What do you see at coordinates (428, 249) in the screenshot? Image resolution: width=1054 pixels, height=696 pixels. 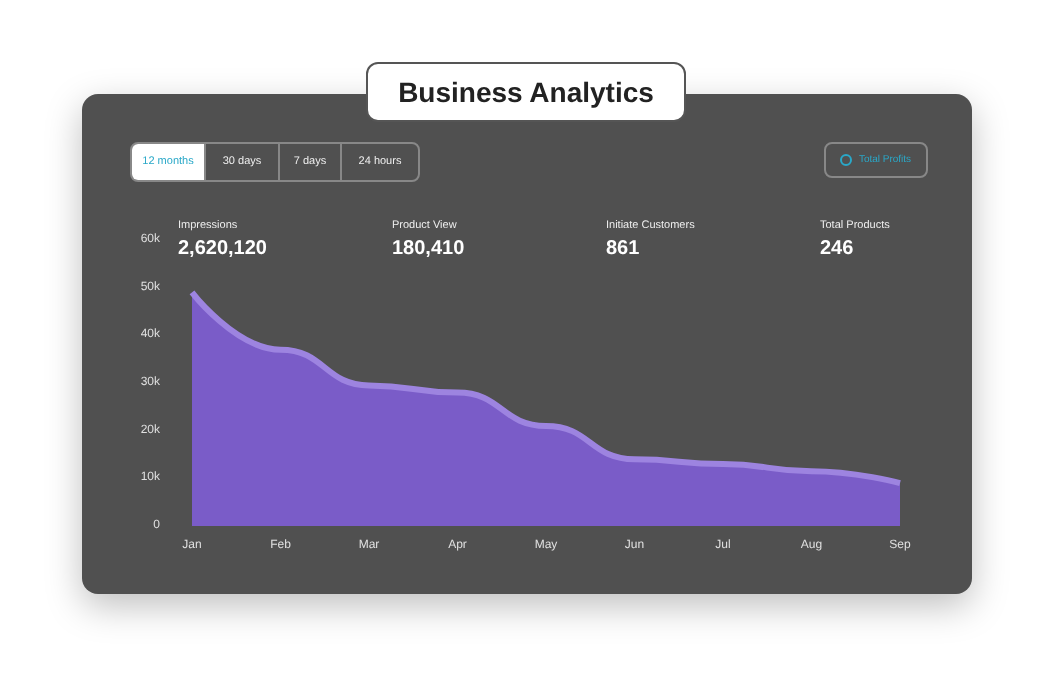 I see `annotation: 180,410` at bounding box center [428, 249].